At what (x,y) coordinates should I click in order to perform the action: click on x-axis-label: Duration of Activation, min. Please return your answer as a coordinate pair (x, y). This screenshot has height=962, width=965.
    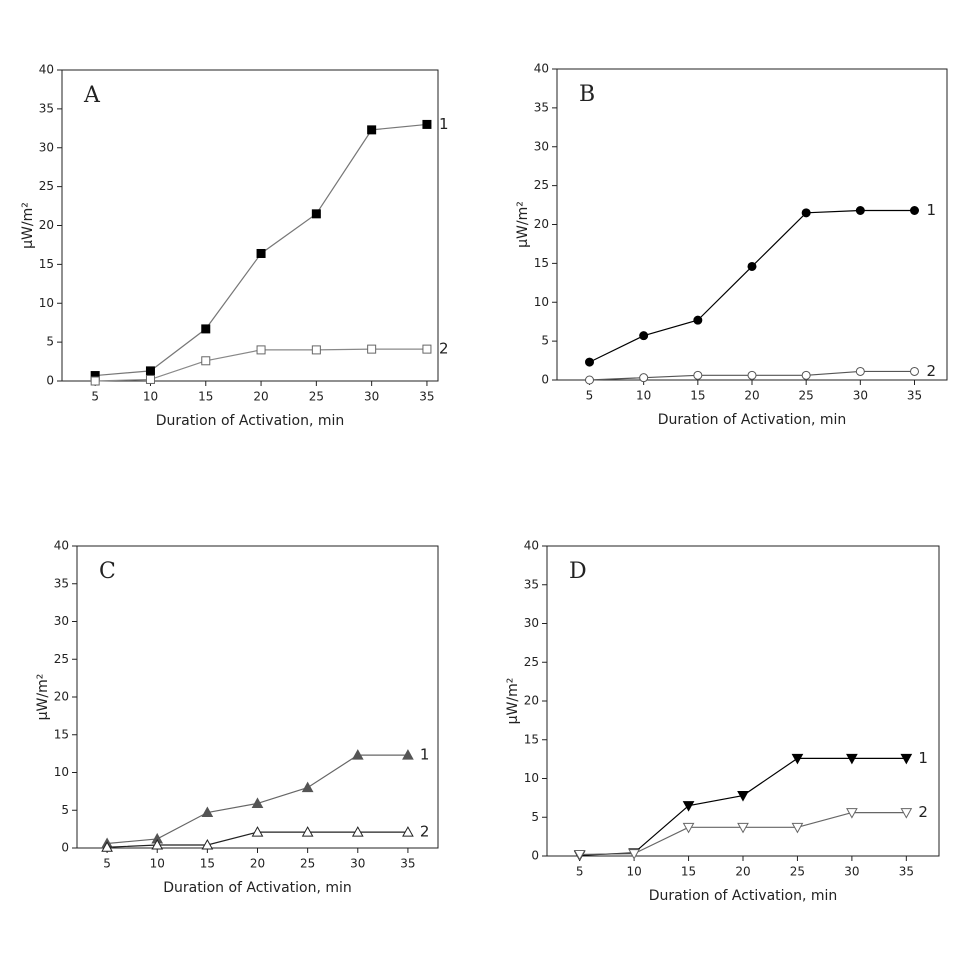
    Looking at the image, I should click on (250, 421).